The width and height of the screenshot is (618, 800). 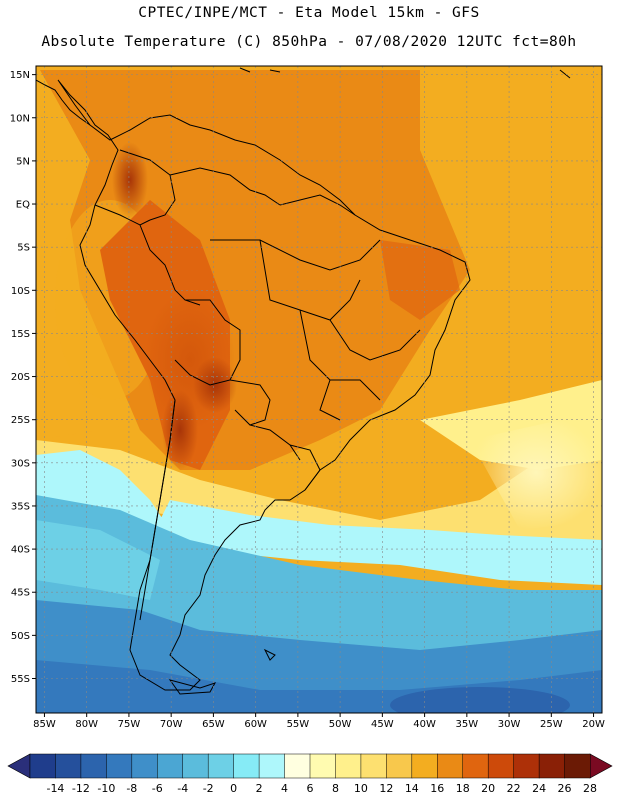 What do you see at coordinates (63, 102) in the screenshot?
I see `central-america` at bounding box center [63, 102].